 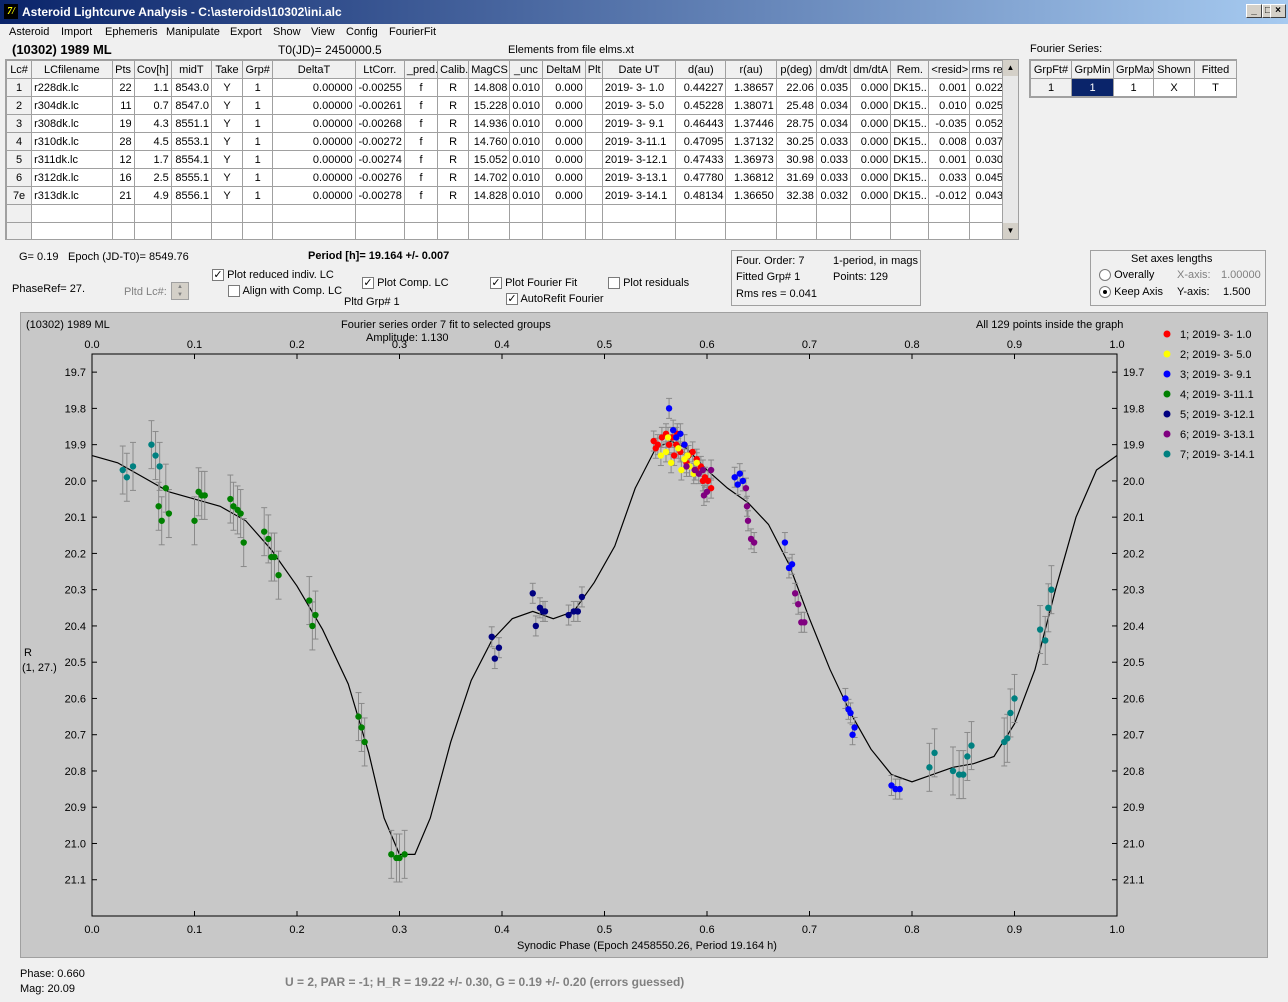 I want to click on table-cell: 0.010, so click(x=526, y=159).